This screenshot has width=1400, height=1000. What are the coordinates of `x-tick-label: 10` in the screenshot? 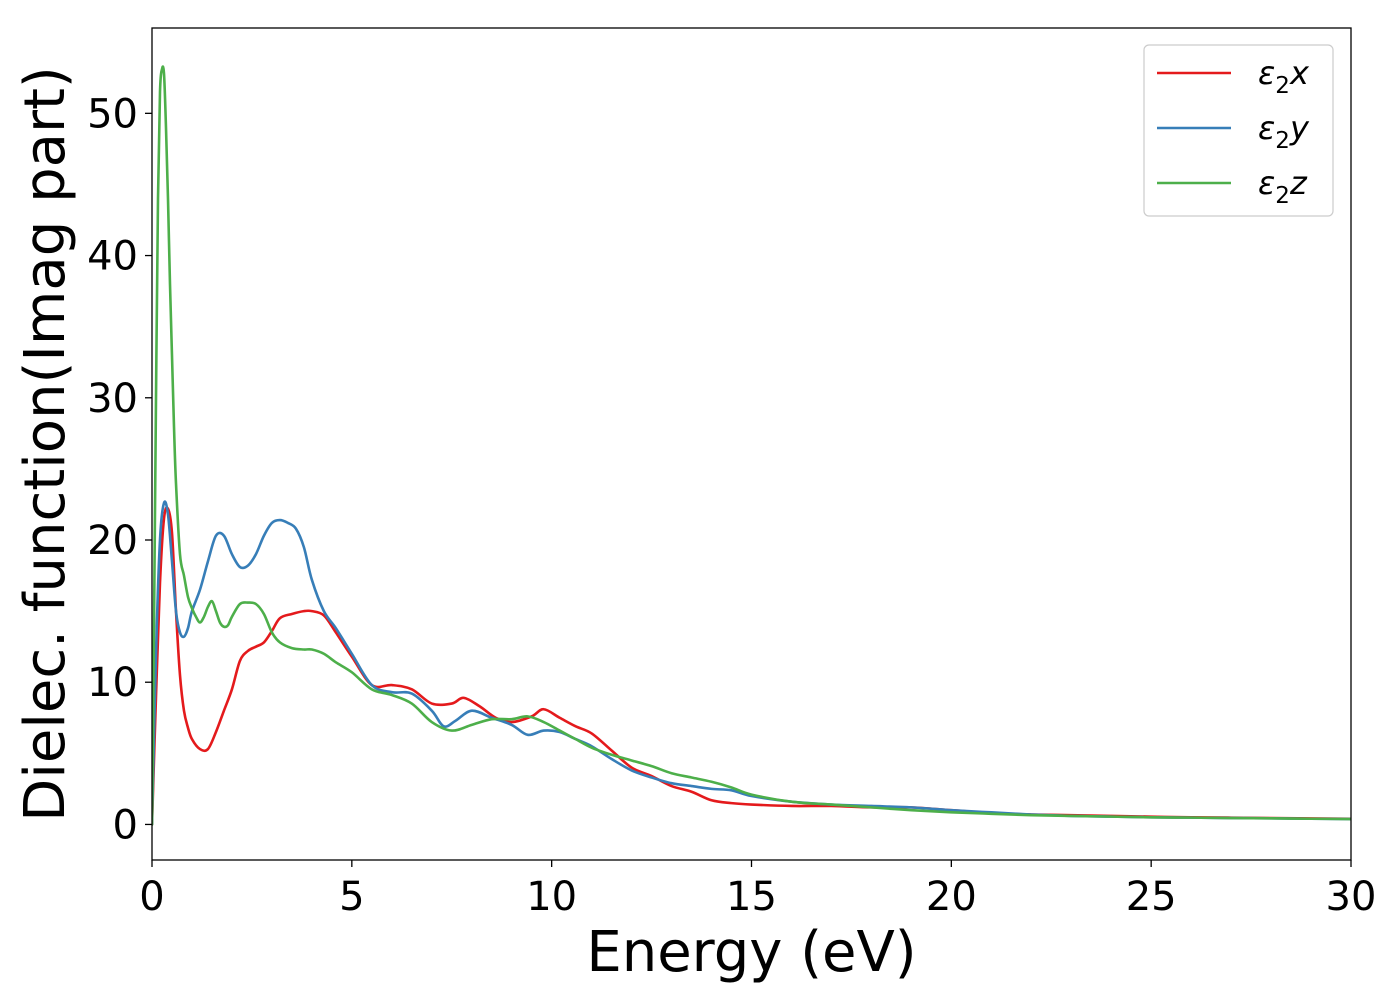 It's located at (551, 897).